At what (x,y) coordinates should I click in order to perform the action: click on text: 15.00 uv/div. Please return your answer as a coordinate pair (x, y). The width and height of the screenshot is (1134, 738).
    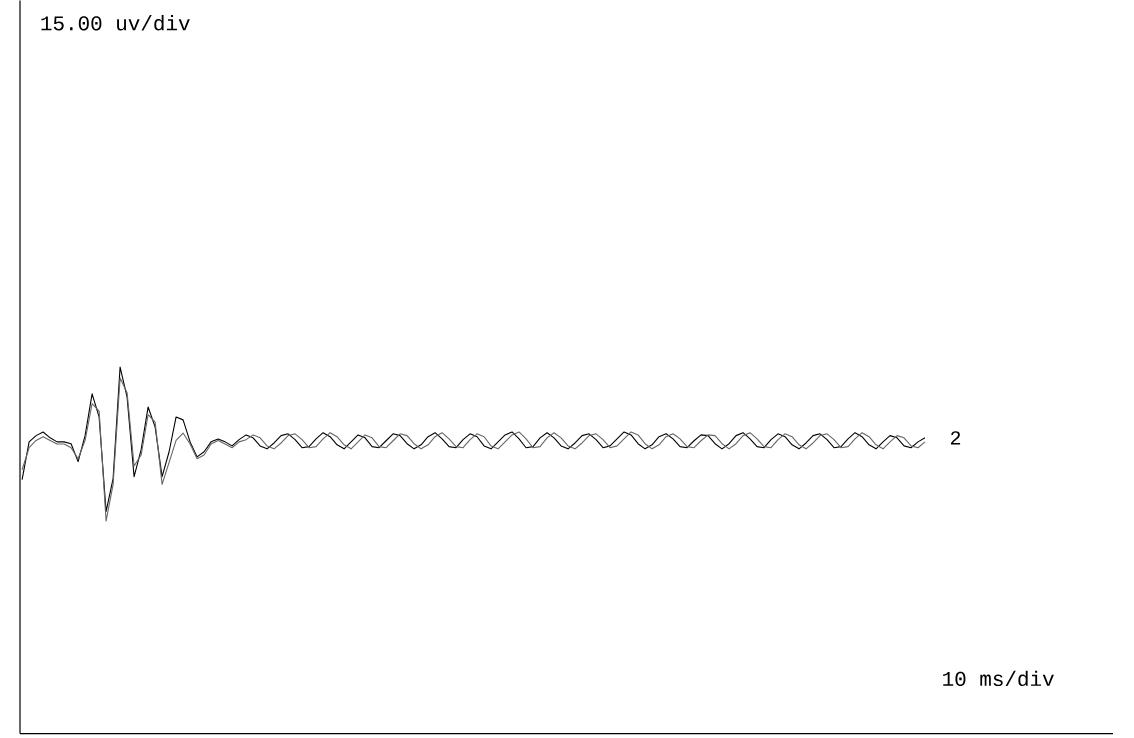
    Looking at the image, I should click on (115, 23).